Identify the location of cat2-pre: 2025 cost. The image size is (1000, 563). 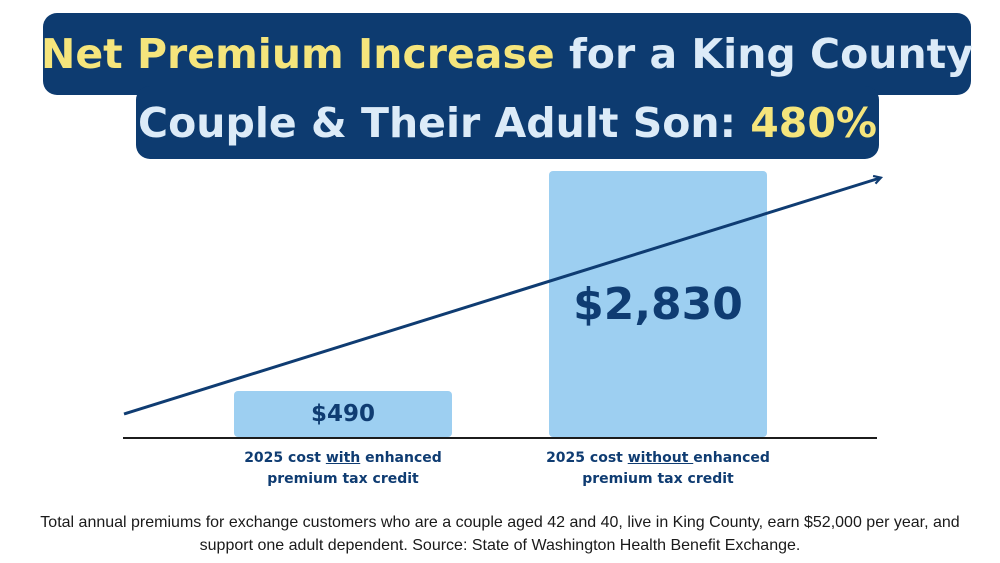
(587, 458).